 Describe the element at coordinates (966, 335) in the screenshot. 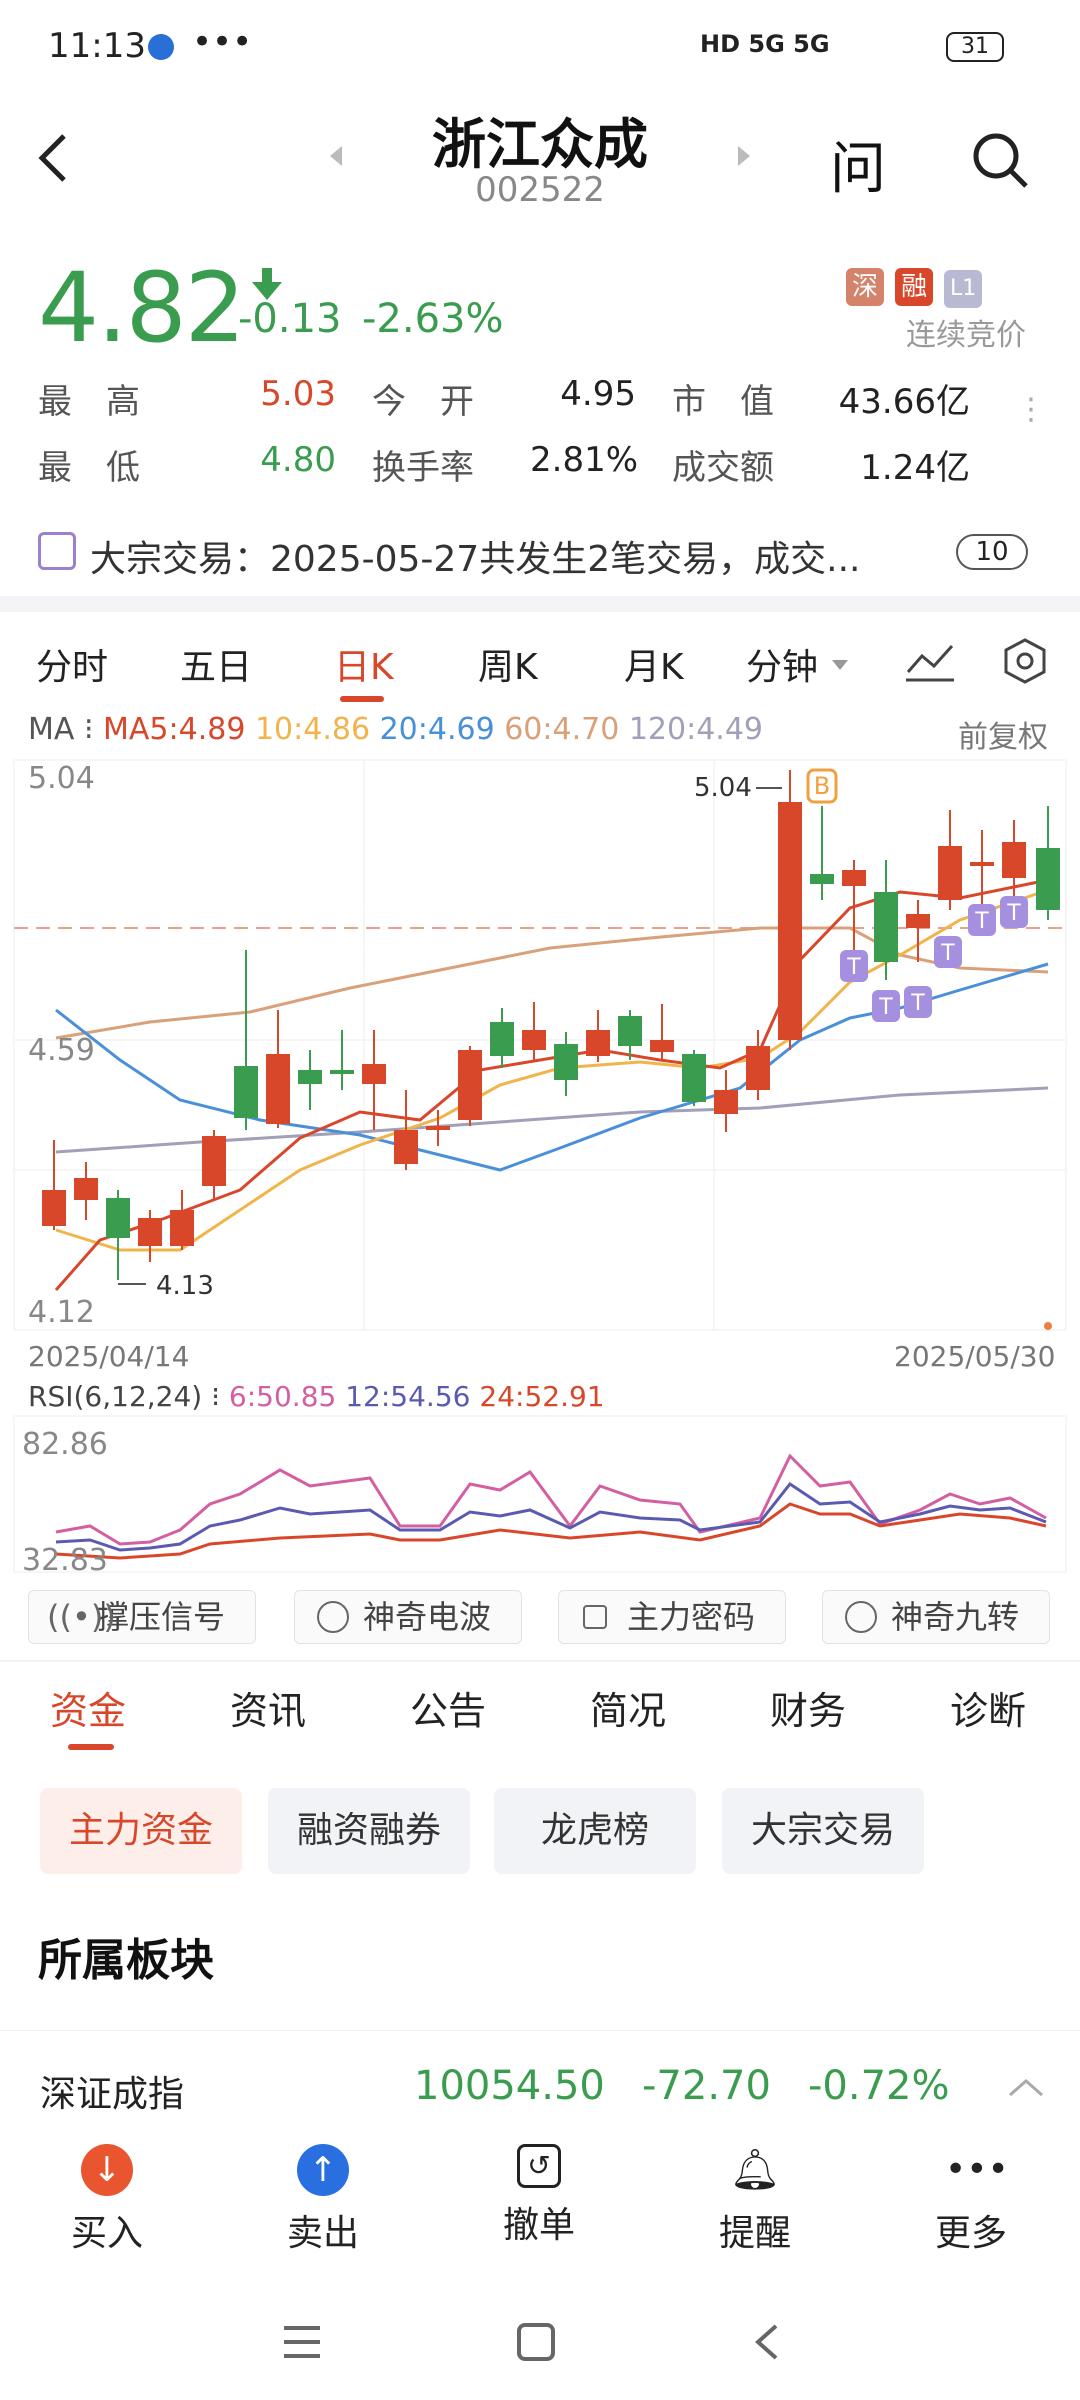

I see `trading-status: 连续竞价` at that location.